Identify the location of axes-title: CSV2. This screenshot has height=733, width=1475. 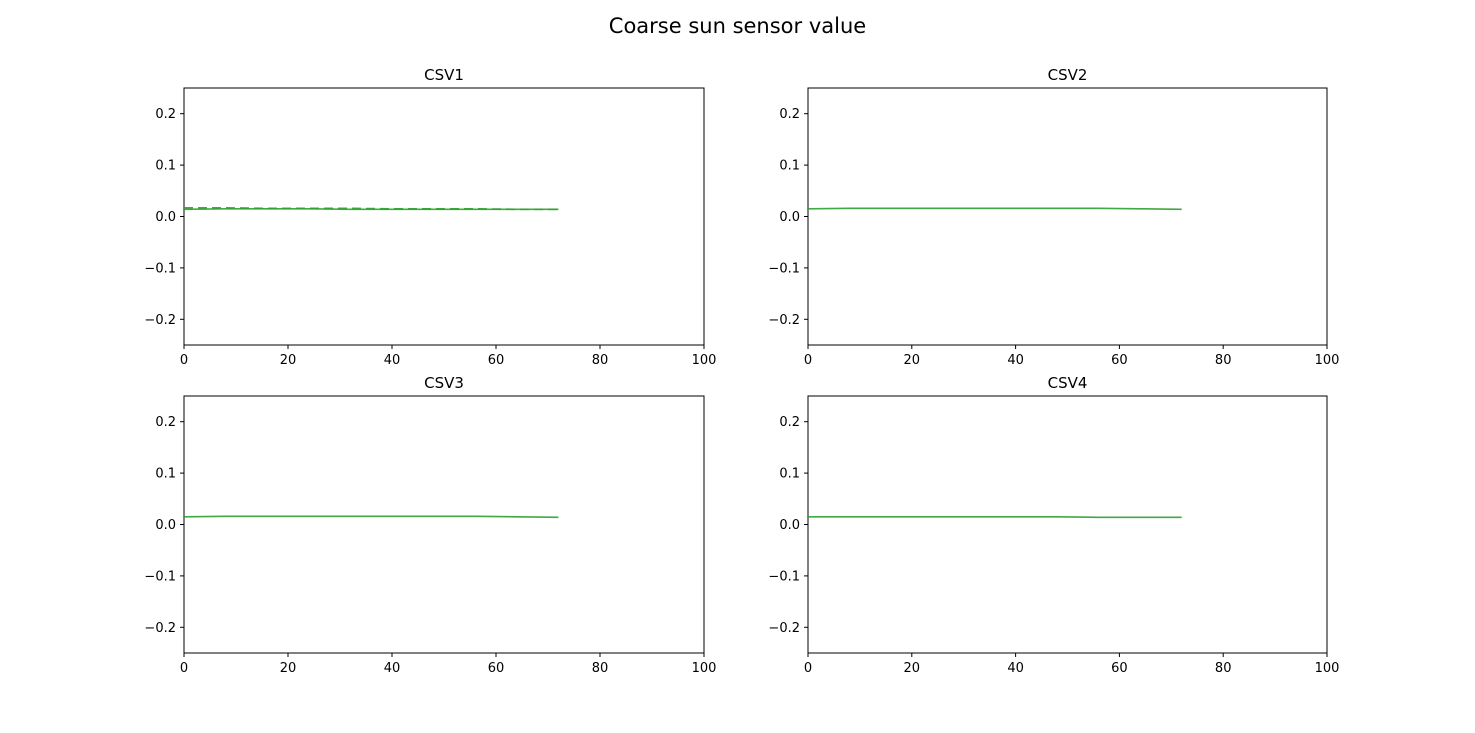
(1068, 75).